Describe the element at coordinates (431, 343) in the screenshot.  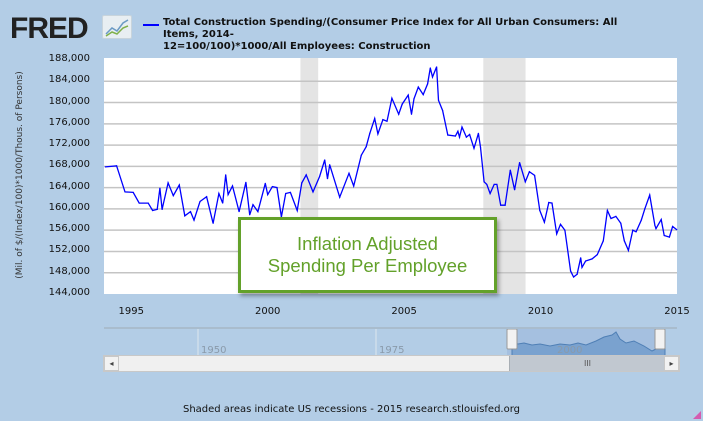
I see `navigator-minichart` at that location.